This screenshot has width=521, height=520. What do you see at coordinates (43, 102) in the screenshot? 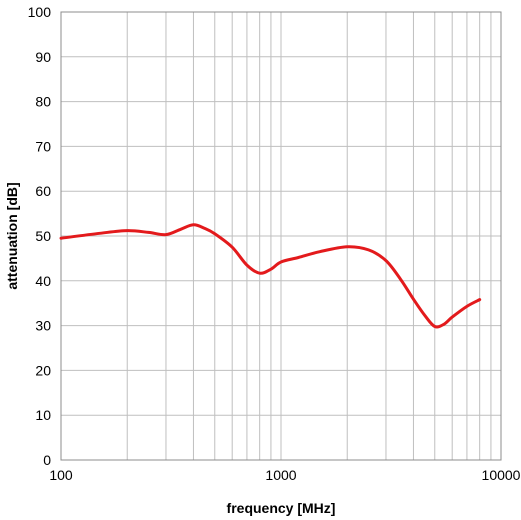
I see `y-tick-label: 80` at bounding box center [43, 102].